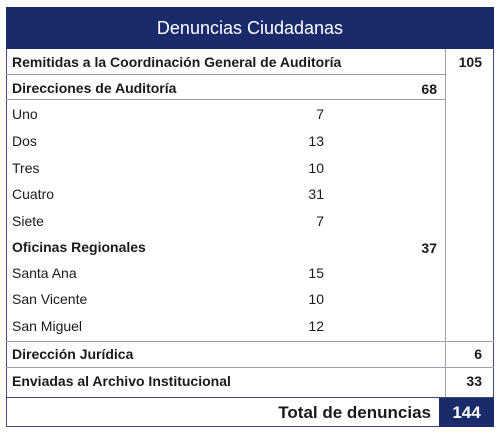 Image resolution: width=501 pixels, height=434 pixels. I want to click on juridica-label: Dirección Jurídica, so click(73, 354).